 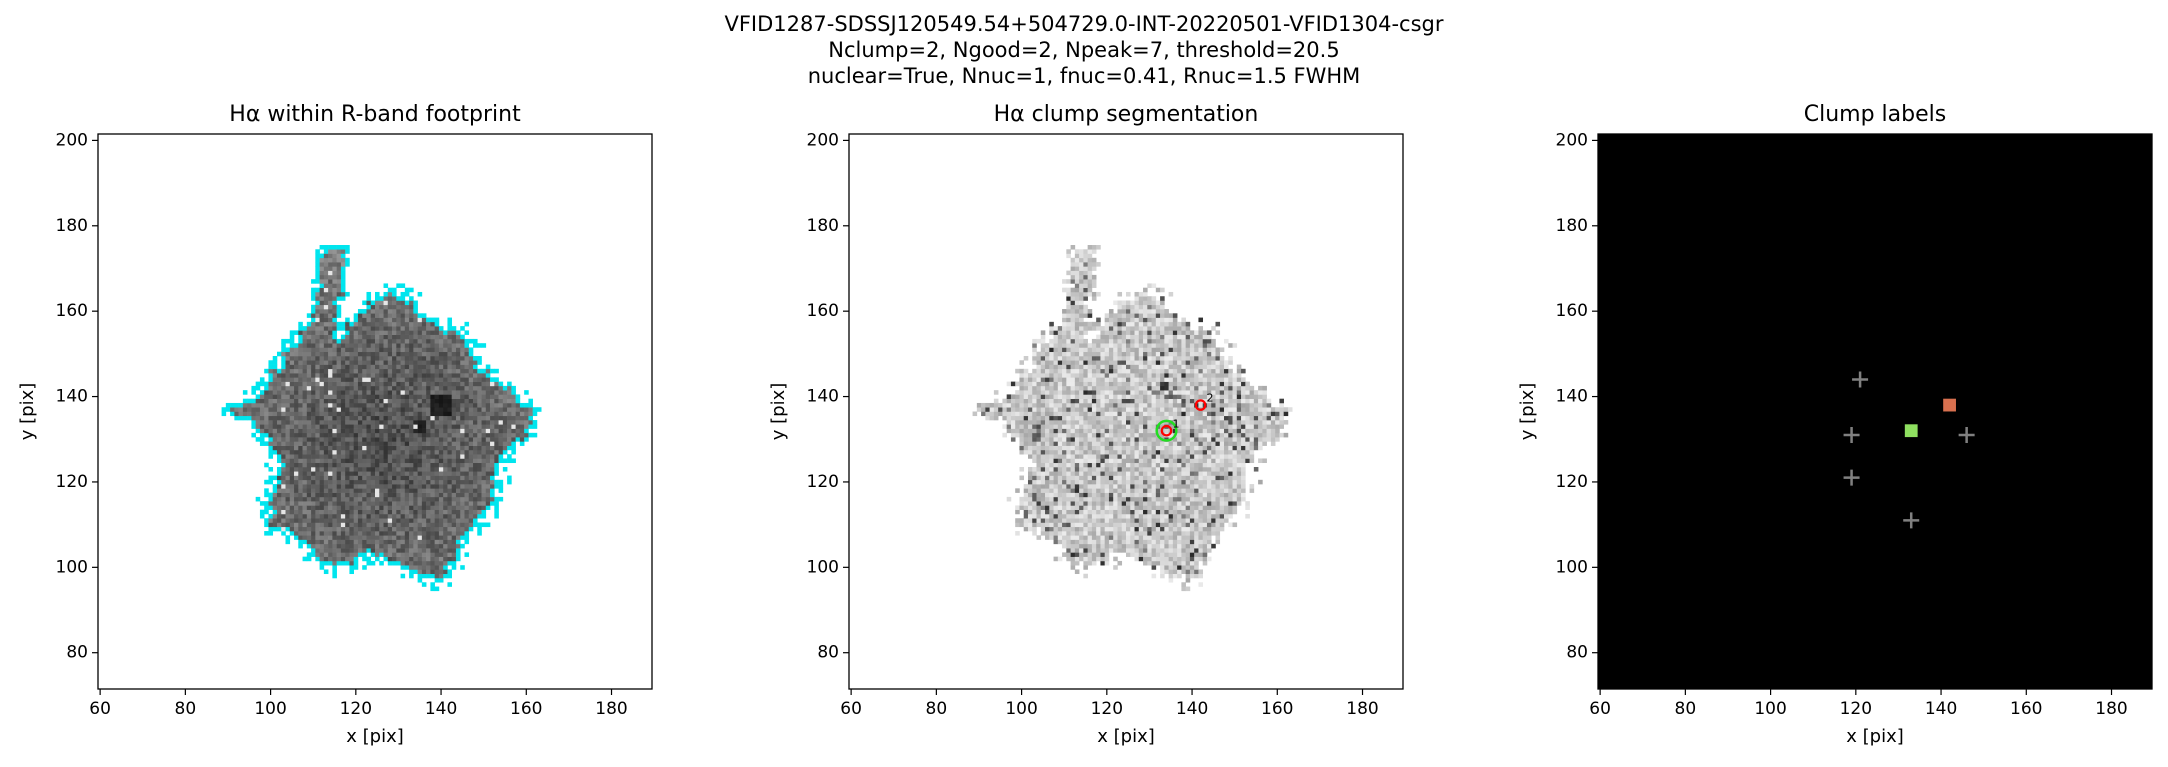 I want to click on y-axis-label: y [pix], so click(x=27, y=412).